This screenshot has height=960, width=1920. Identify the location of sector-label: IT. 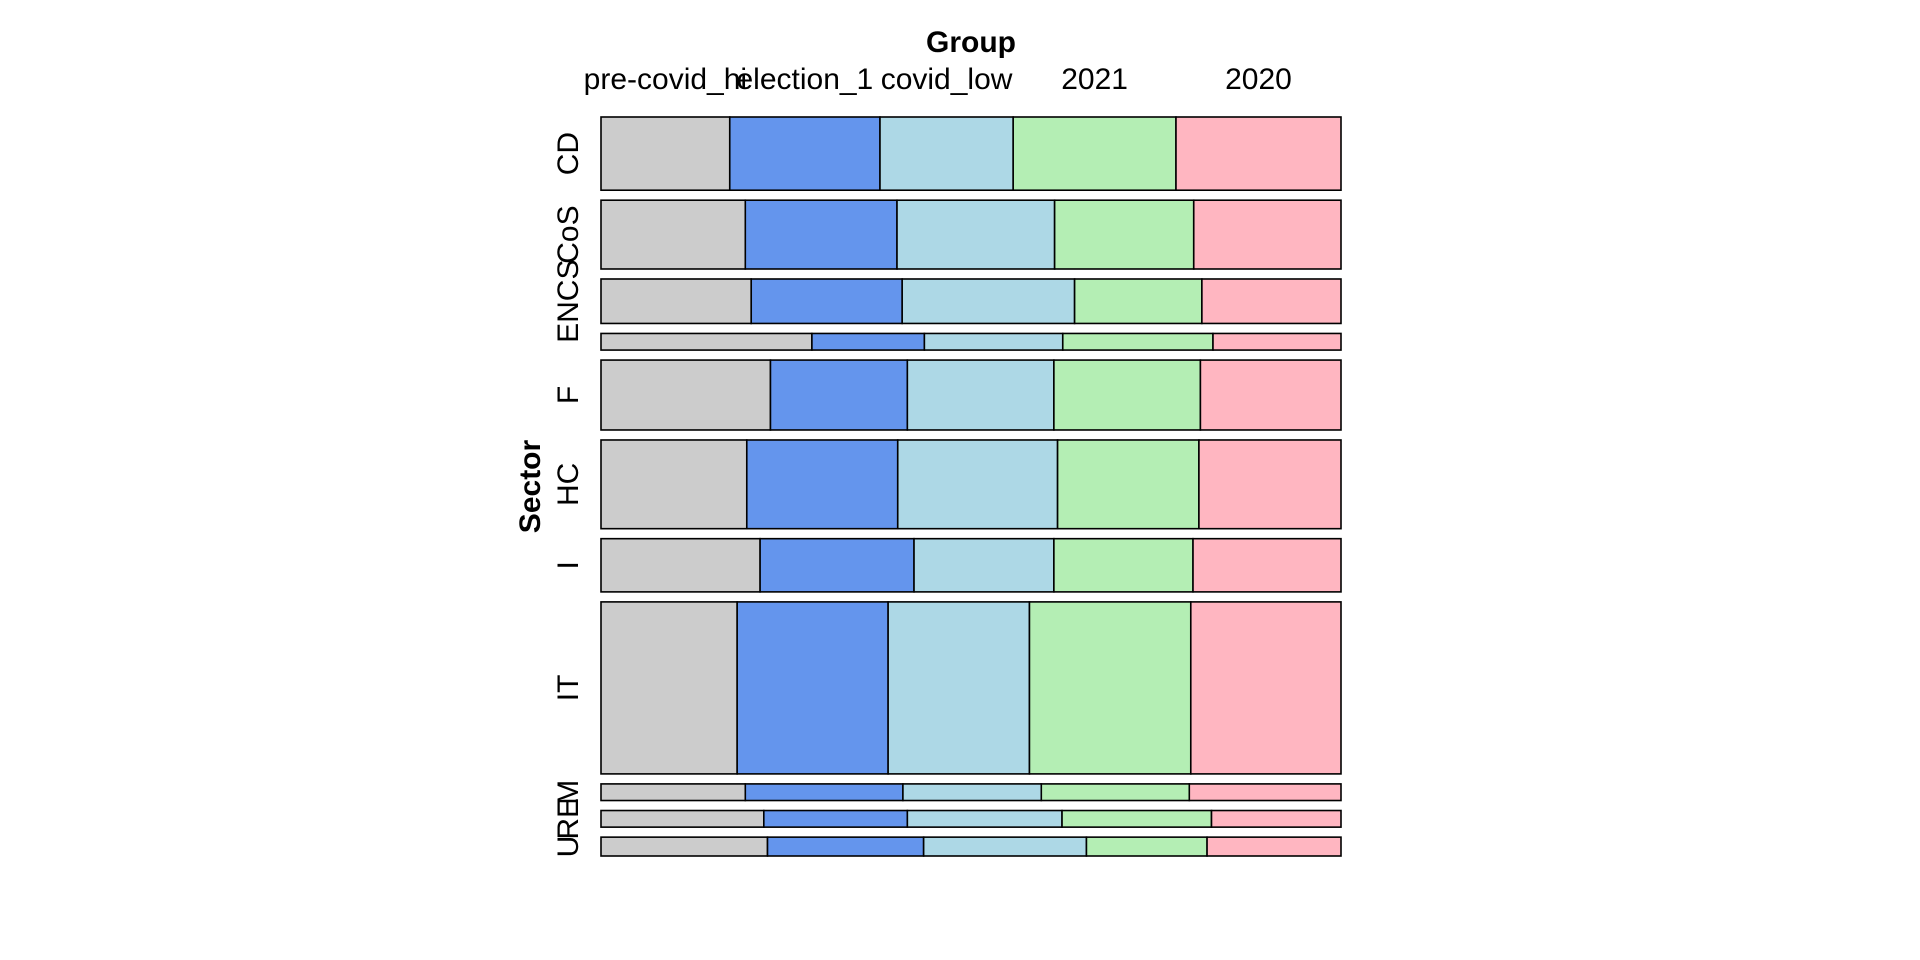
(568, 688).